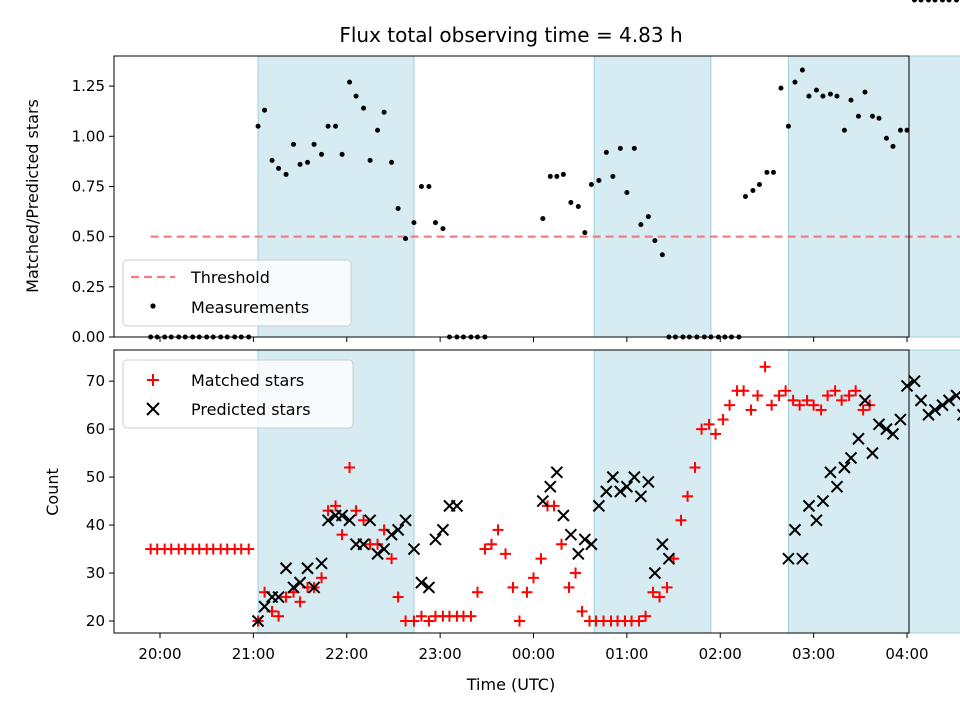  I want to click on matched-legend-marker, so click(153, 380).